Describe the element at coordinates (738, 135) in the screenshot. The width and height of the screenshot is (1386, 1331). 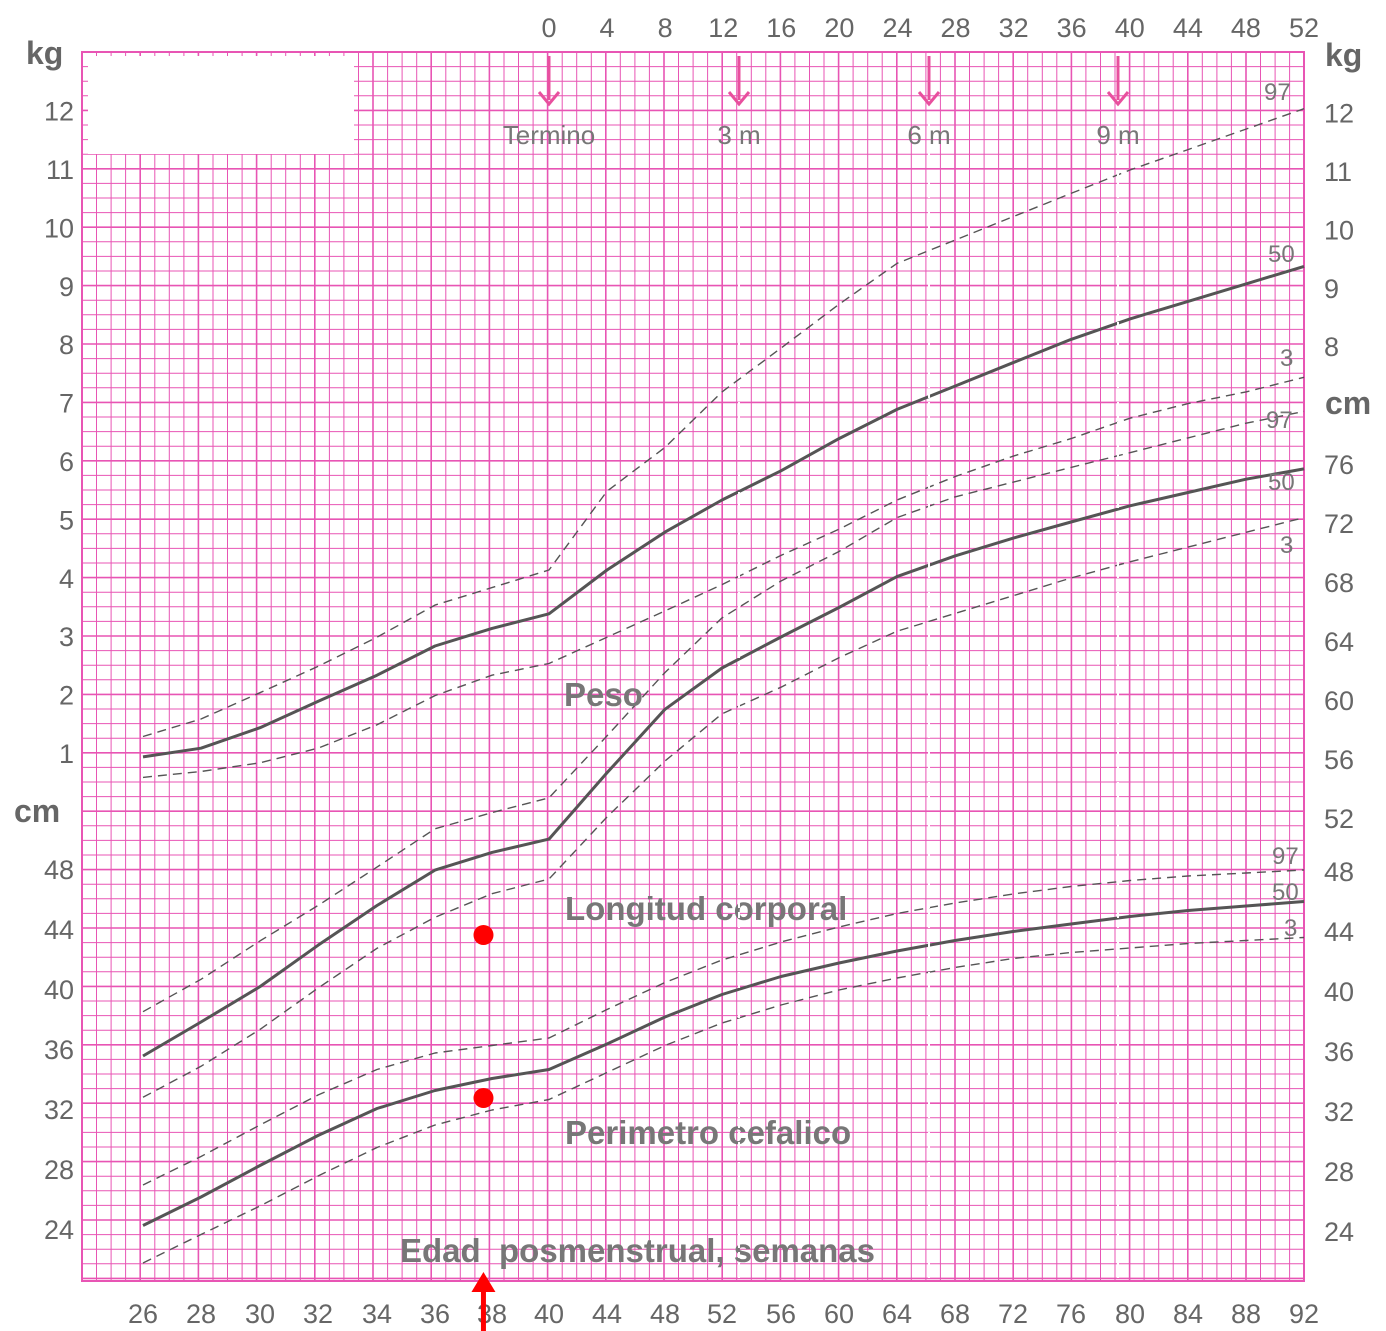
I see `age-marker-label: 3 m` at that location.